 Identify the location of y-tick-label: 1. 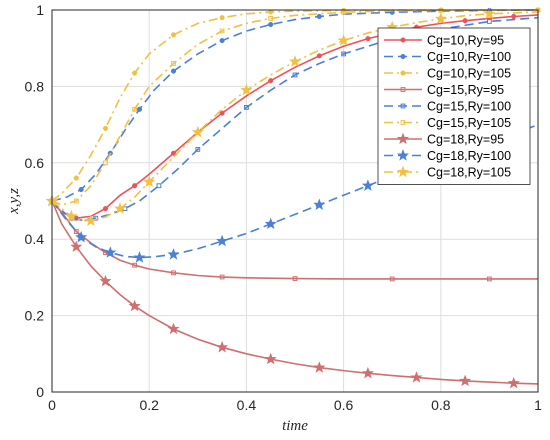
(40, 10).